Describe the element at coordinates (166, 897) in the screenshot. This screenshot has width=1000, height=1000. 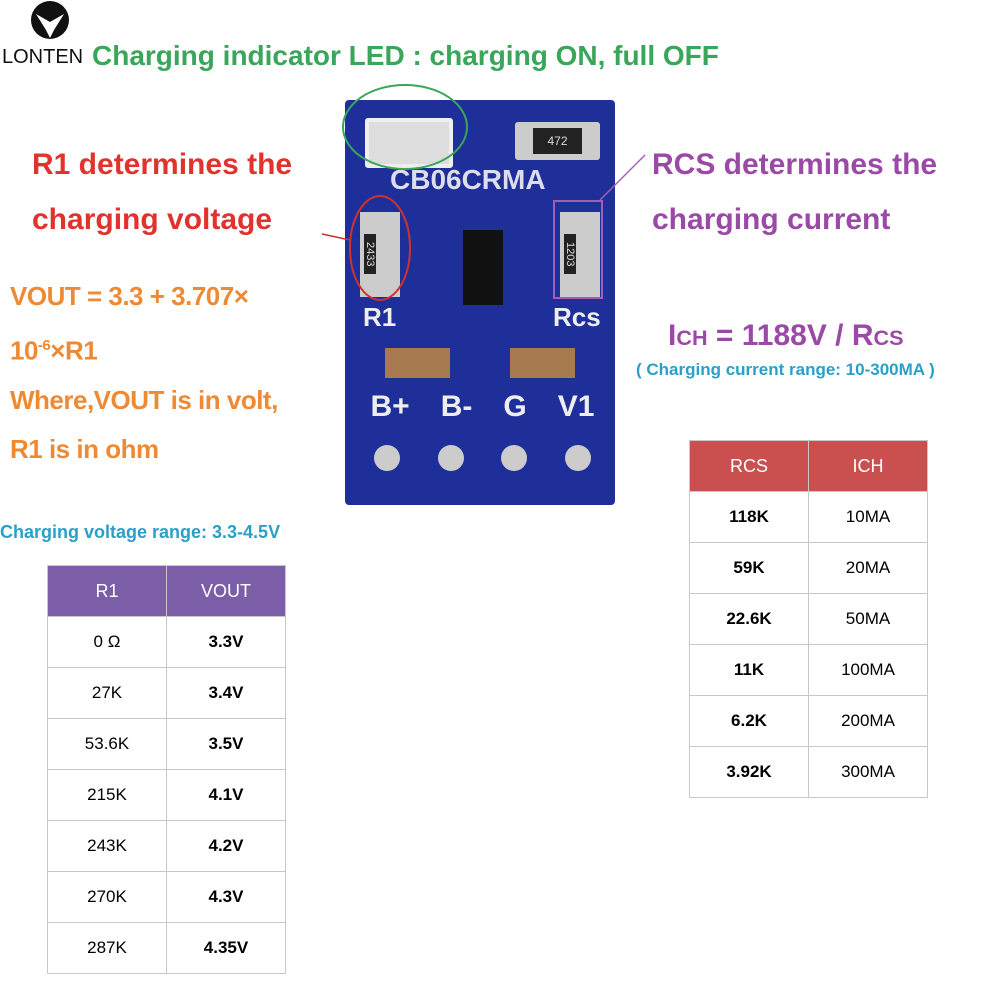
I see `table-row: 270K 4.3V` at that location.